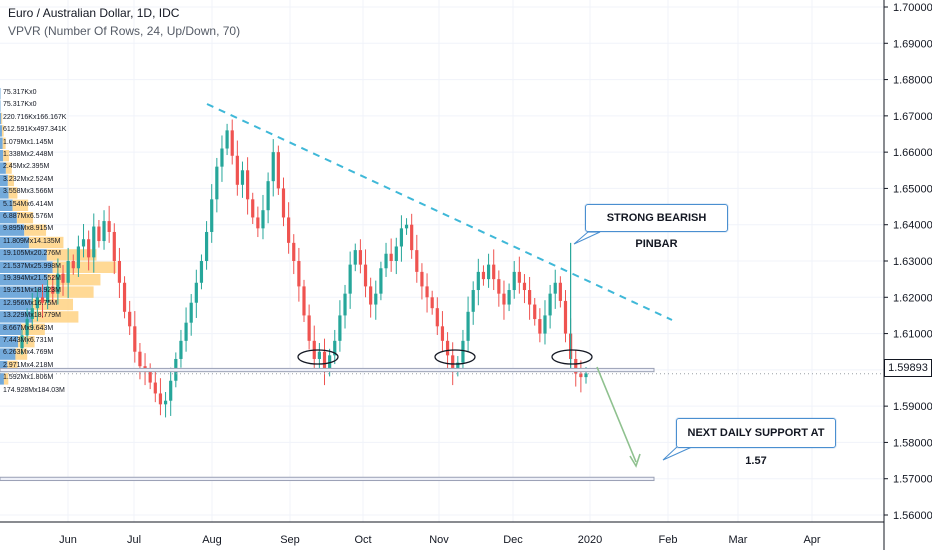 This screenshot has width=932, height=555. Describe the element at coordinates (28, 142) in the screenshot. I see `vp-row-label: 1.079Mx1.145M` at that location.